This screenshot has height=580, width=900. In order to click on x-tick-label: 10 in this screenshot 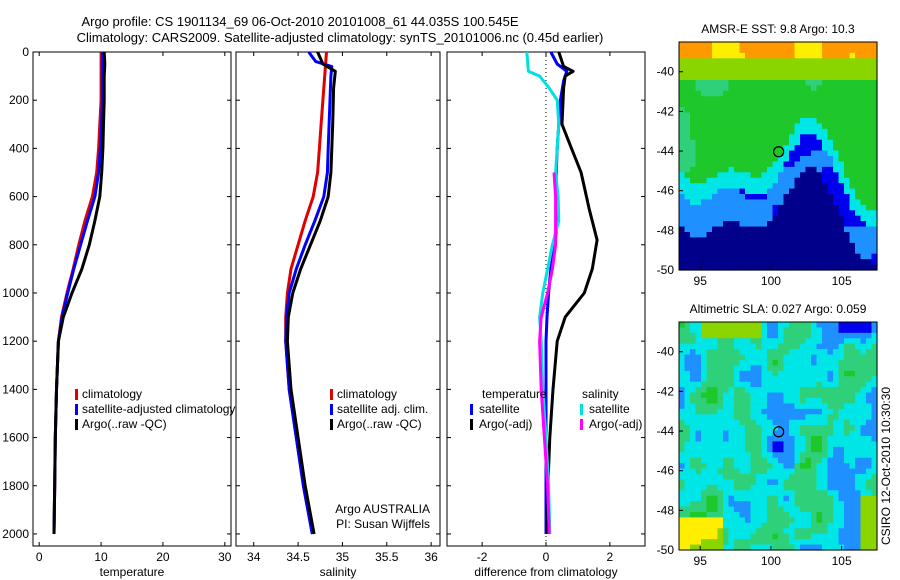, I will do `click(101, 557)`.